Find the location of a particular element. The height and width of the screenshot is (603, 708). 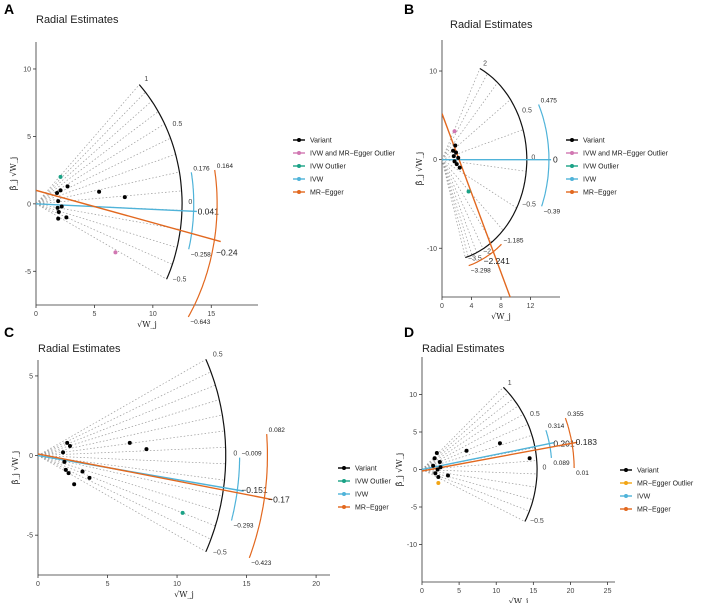

panel-a-mr-egger-estimate: −0.24 is located at coordinates (227, 253).